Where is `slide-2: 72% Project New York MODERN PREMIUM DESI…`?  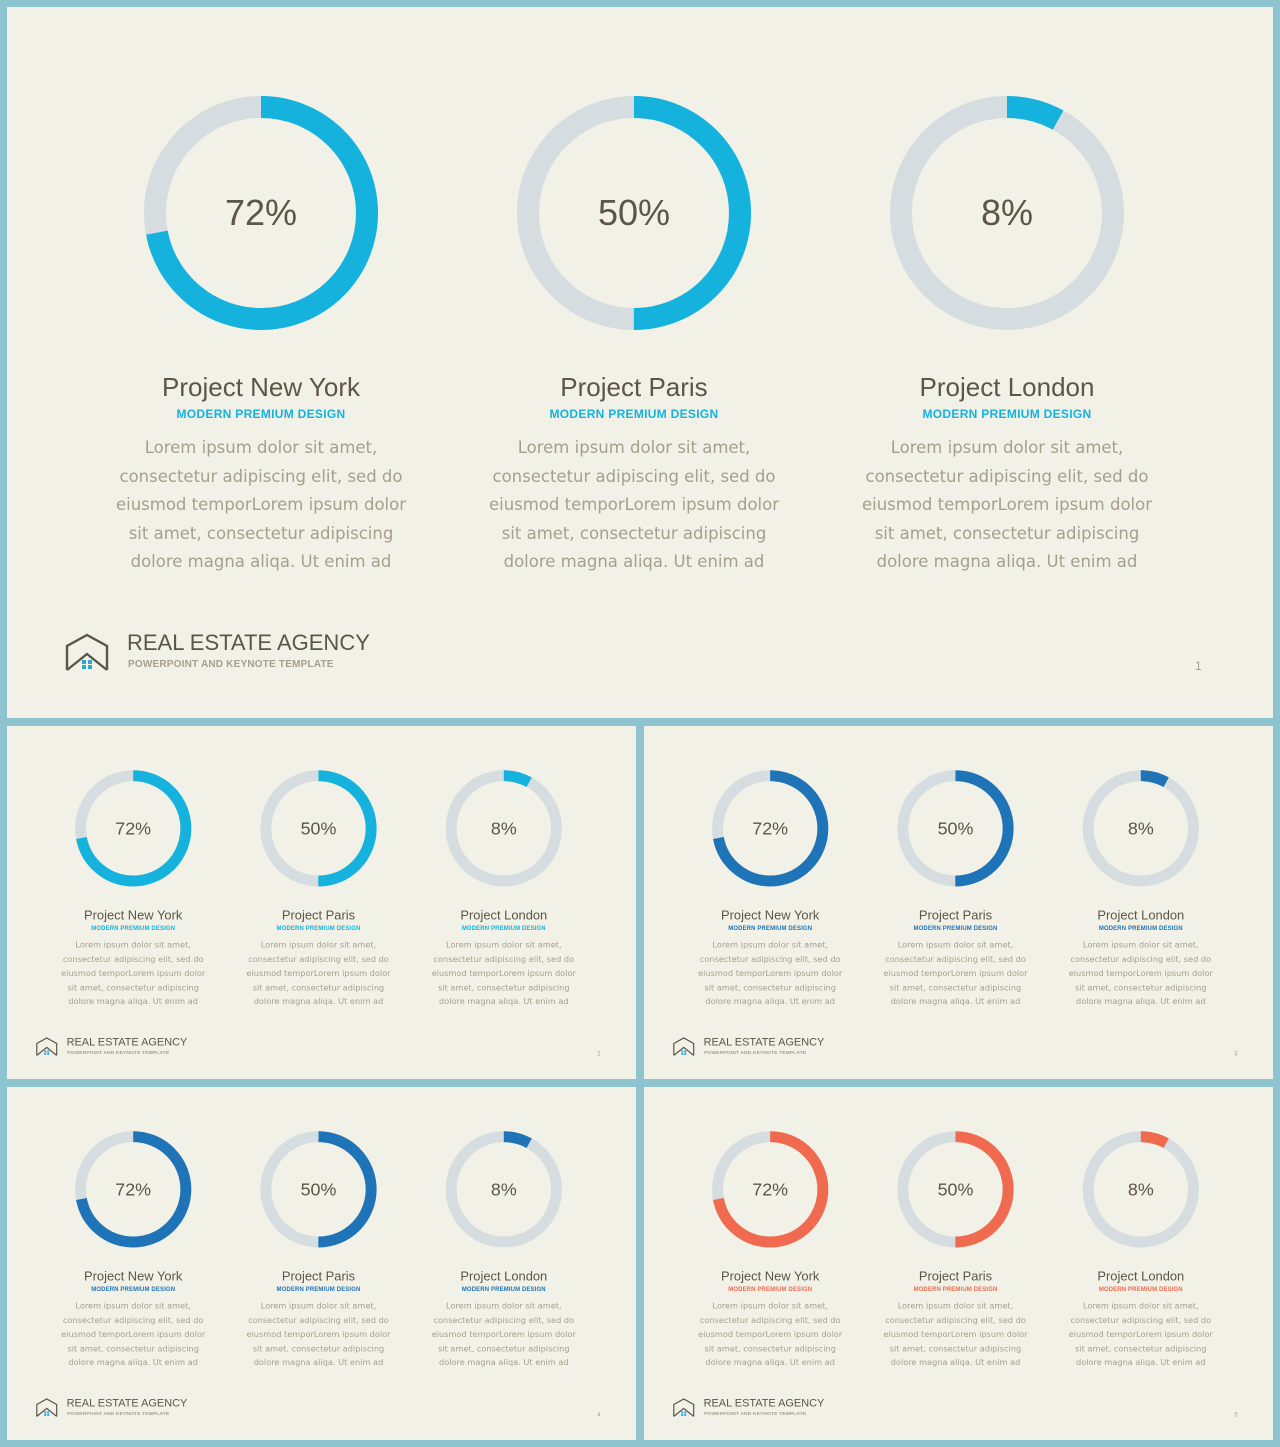
slide-2: 72% Project New York MODERN PREMIUM DESI… is located at coordinates (321, 902).